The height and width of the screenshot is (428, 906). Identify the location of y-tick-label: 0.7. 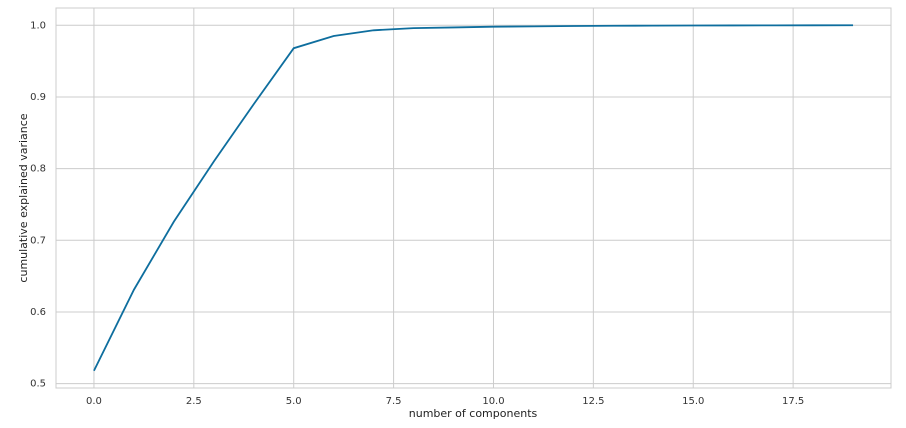
(38, 240).